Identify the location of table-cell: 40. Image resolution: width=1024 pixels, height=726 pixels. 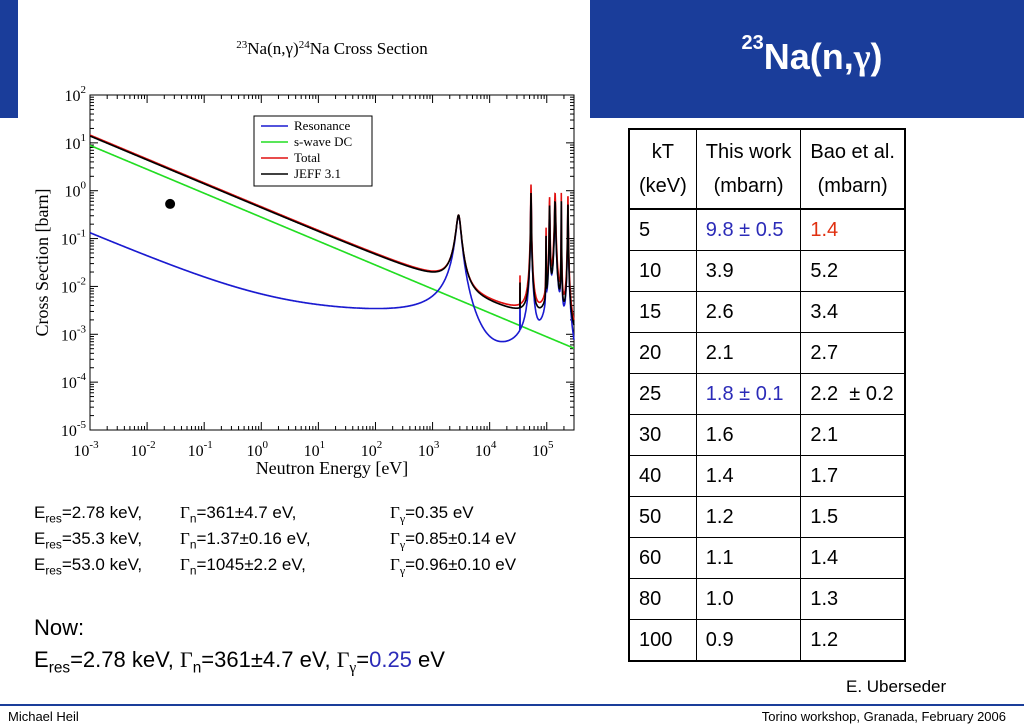
(662, 476).